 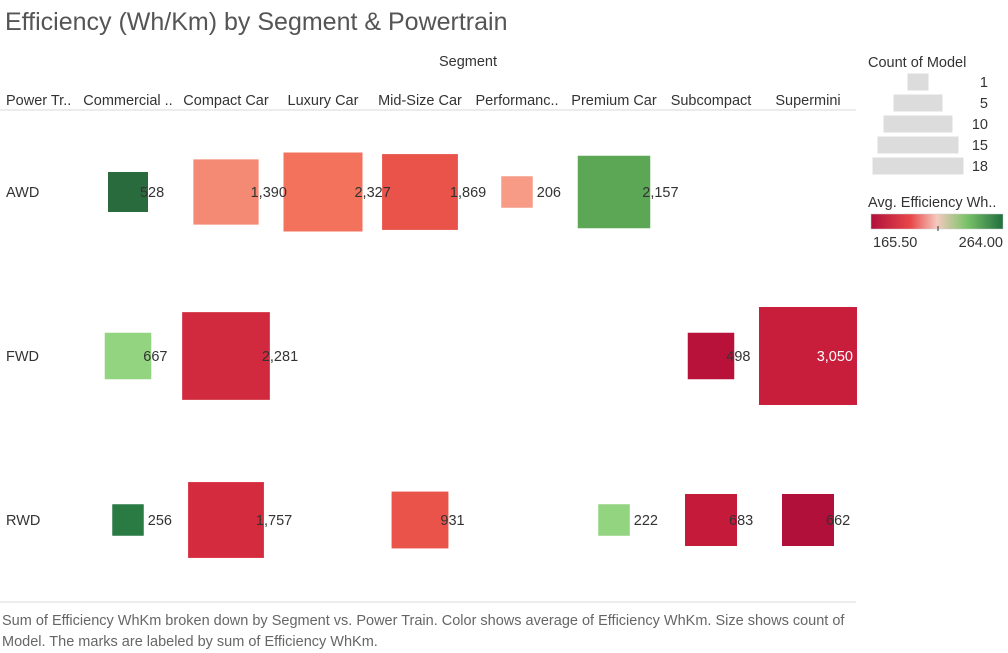 I want to click on mark-label-awd-performanc: 206, so click(x=549, y=193).